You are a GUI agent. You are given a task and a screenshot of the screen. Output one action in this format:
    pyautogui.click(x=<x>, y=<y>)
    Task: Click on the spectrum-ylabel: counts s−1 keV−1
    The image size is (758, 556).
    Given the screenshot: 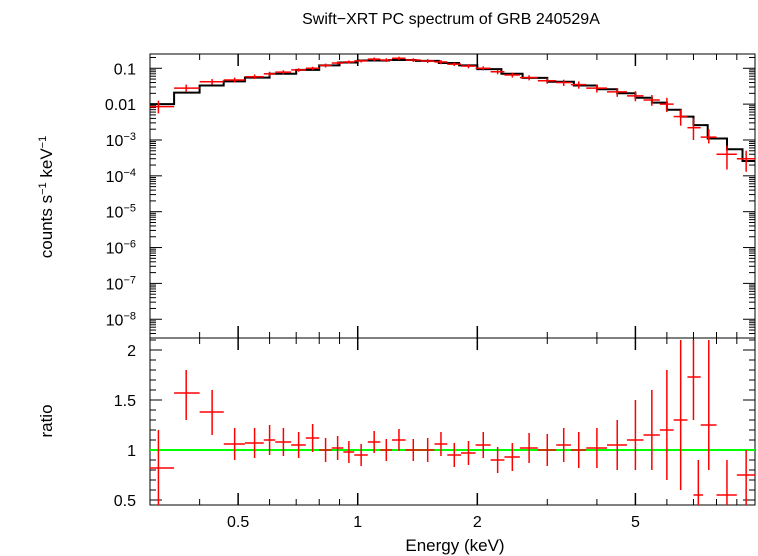 What is the action you would take?
    pyautogui.click(x=46, y=197)
    